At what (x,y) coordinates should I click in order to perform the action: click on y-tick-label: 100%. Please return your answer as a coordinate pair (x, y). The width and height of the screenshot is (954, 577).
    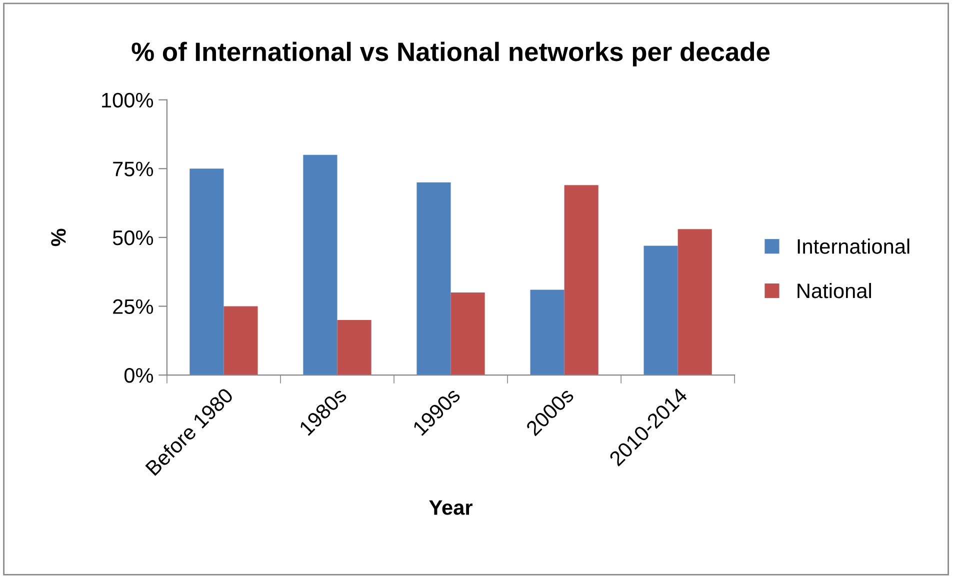
    Looking at the image, I should click on (128, 100).